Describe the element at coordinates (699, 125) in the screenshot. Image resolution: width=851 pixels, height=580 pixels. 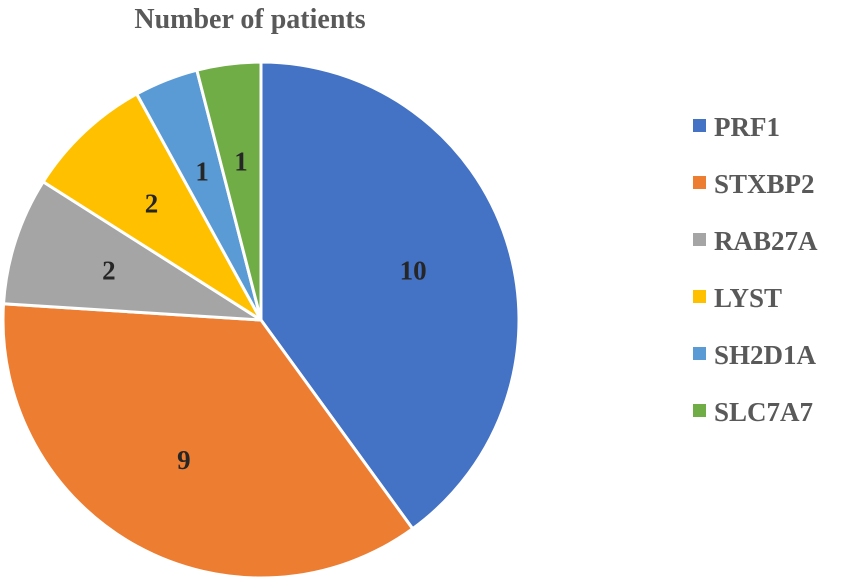
I see `legend-swatch-prf1` at that location.